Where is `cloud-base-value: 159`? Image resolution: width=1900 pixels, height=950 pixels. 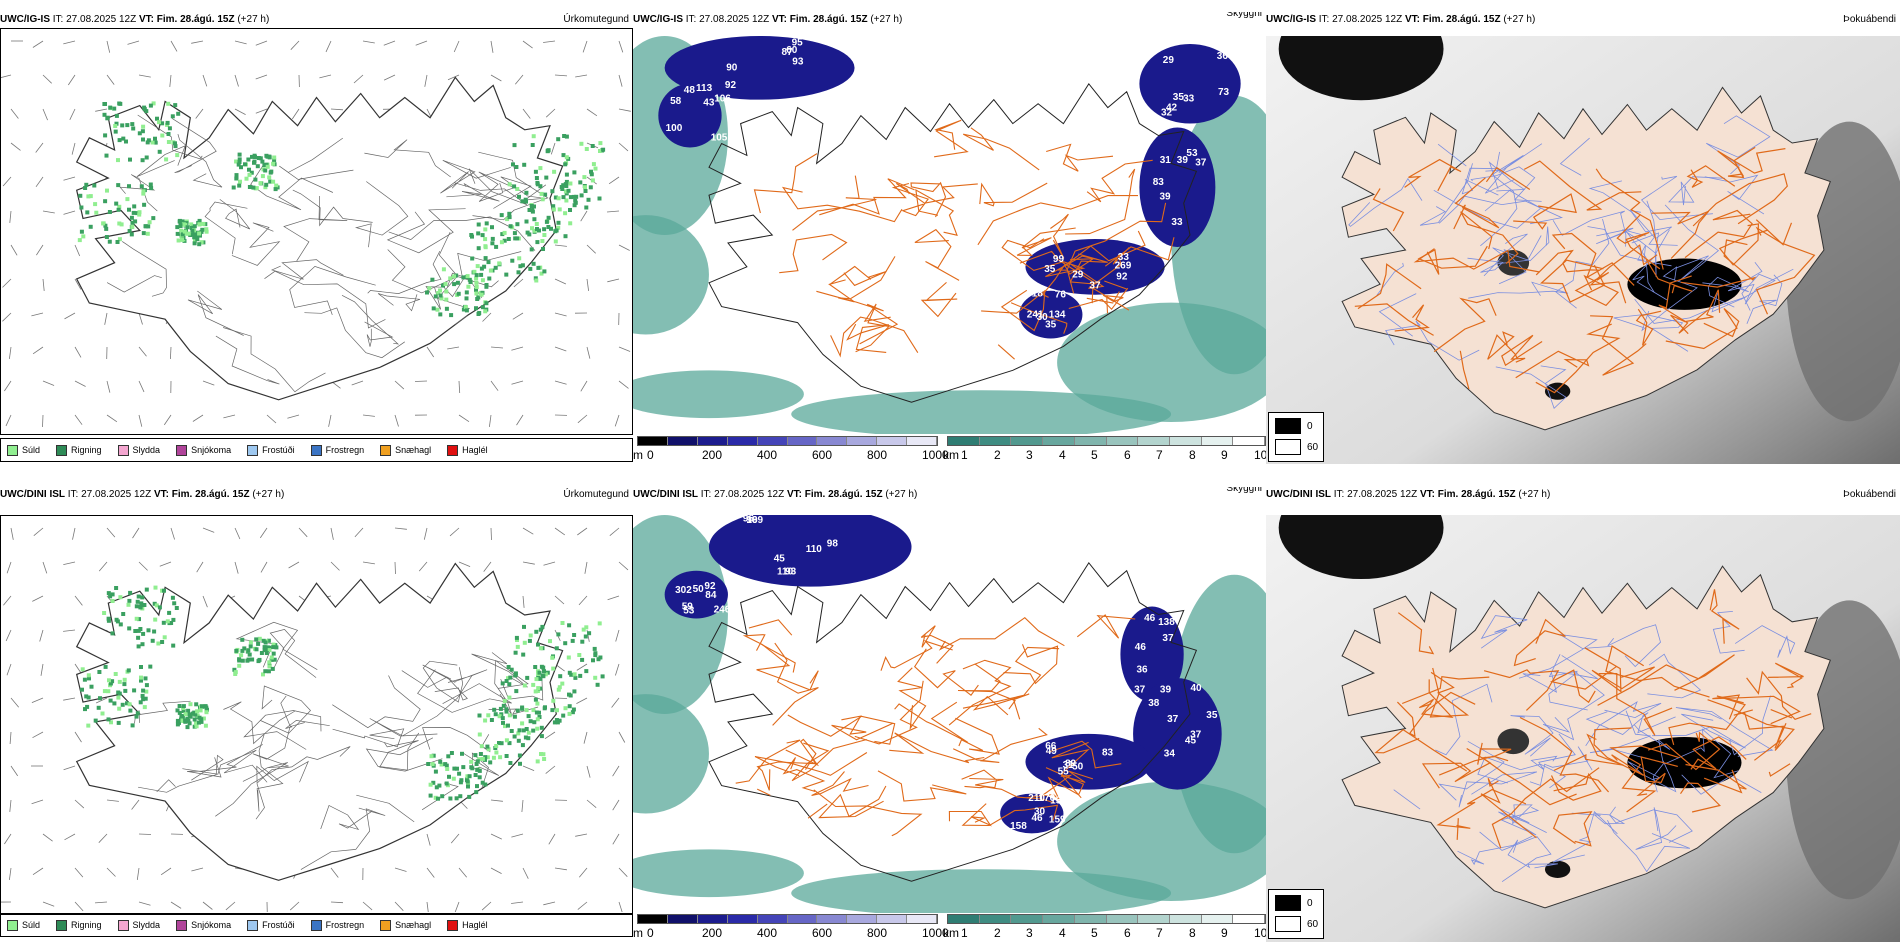
cloud-base-value: 159 is located at coordinates (1057, 819).